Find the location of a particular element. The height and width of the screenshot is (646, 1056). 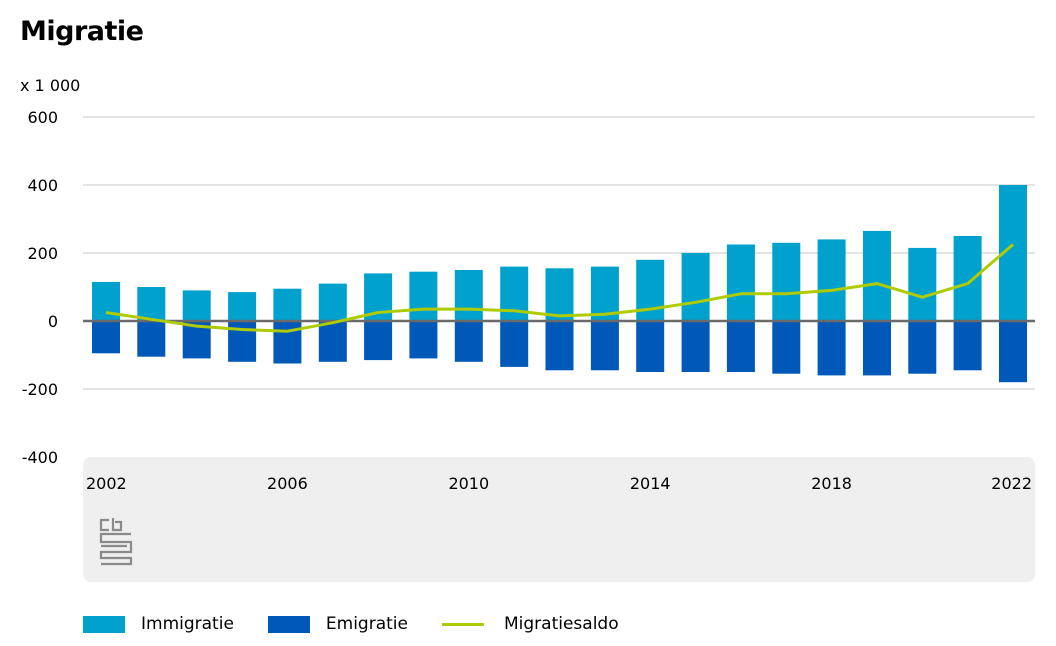

y-tick-label: -200 is located at coordinates (40, 389).